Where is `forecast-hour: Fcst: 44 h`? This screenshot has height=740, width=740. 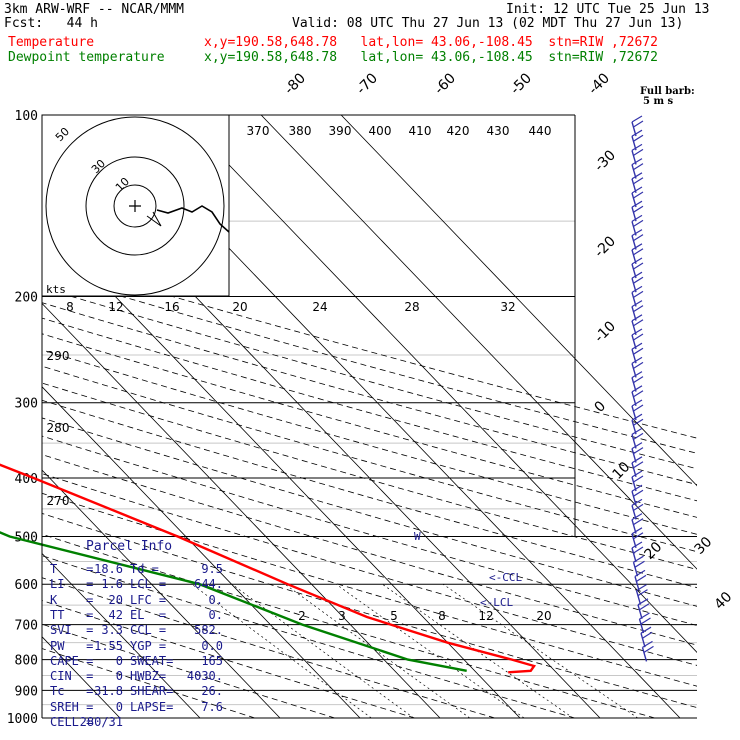
forecast-hour: Fcst: 44 h is located at coordinates (51, 23).